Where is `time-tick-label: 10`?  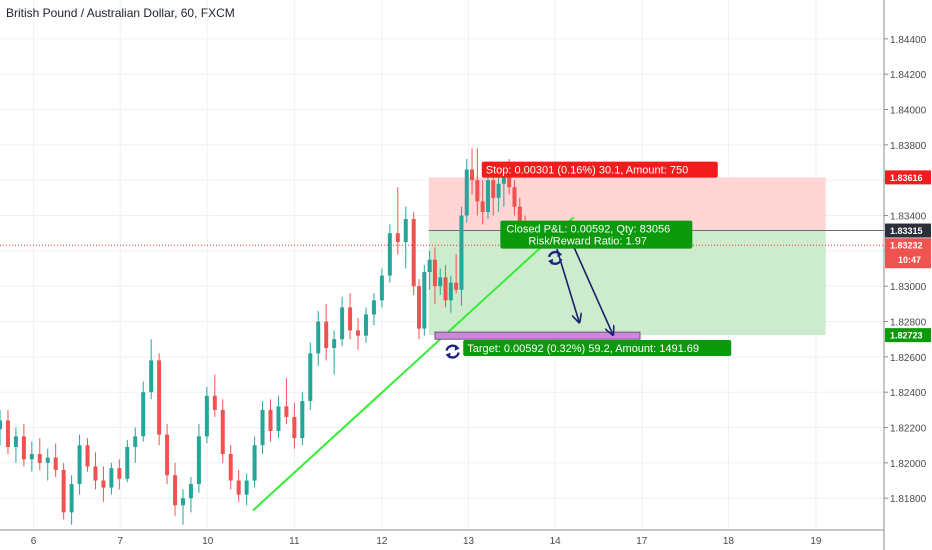
time-tick-label: 10 is located at coordinates (208, 541).